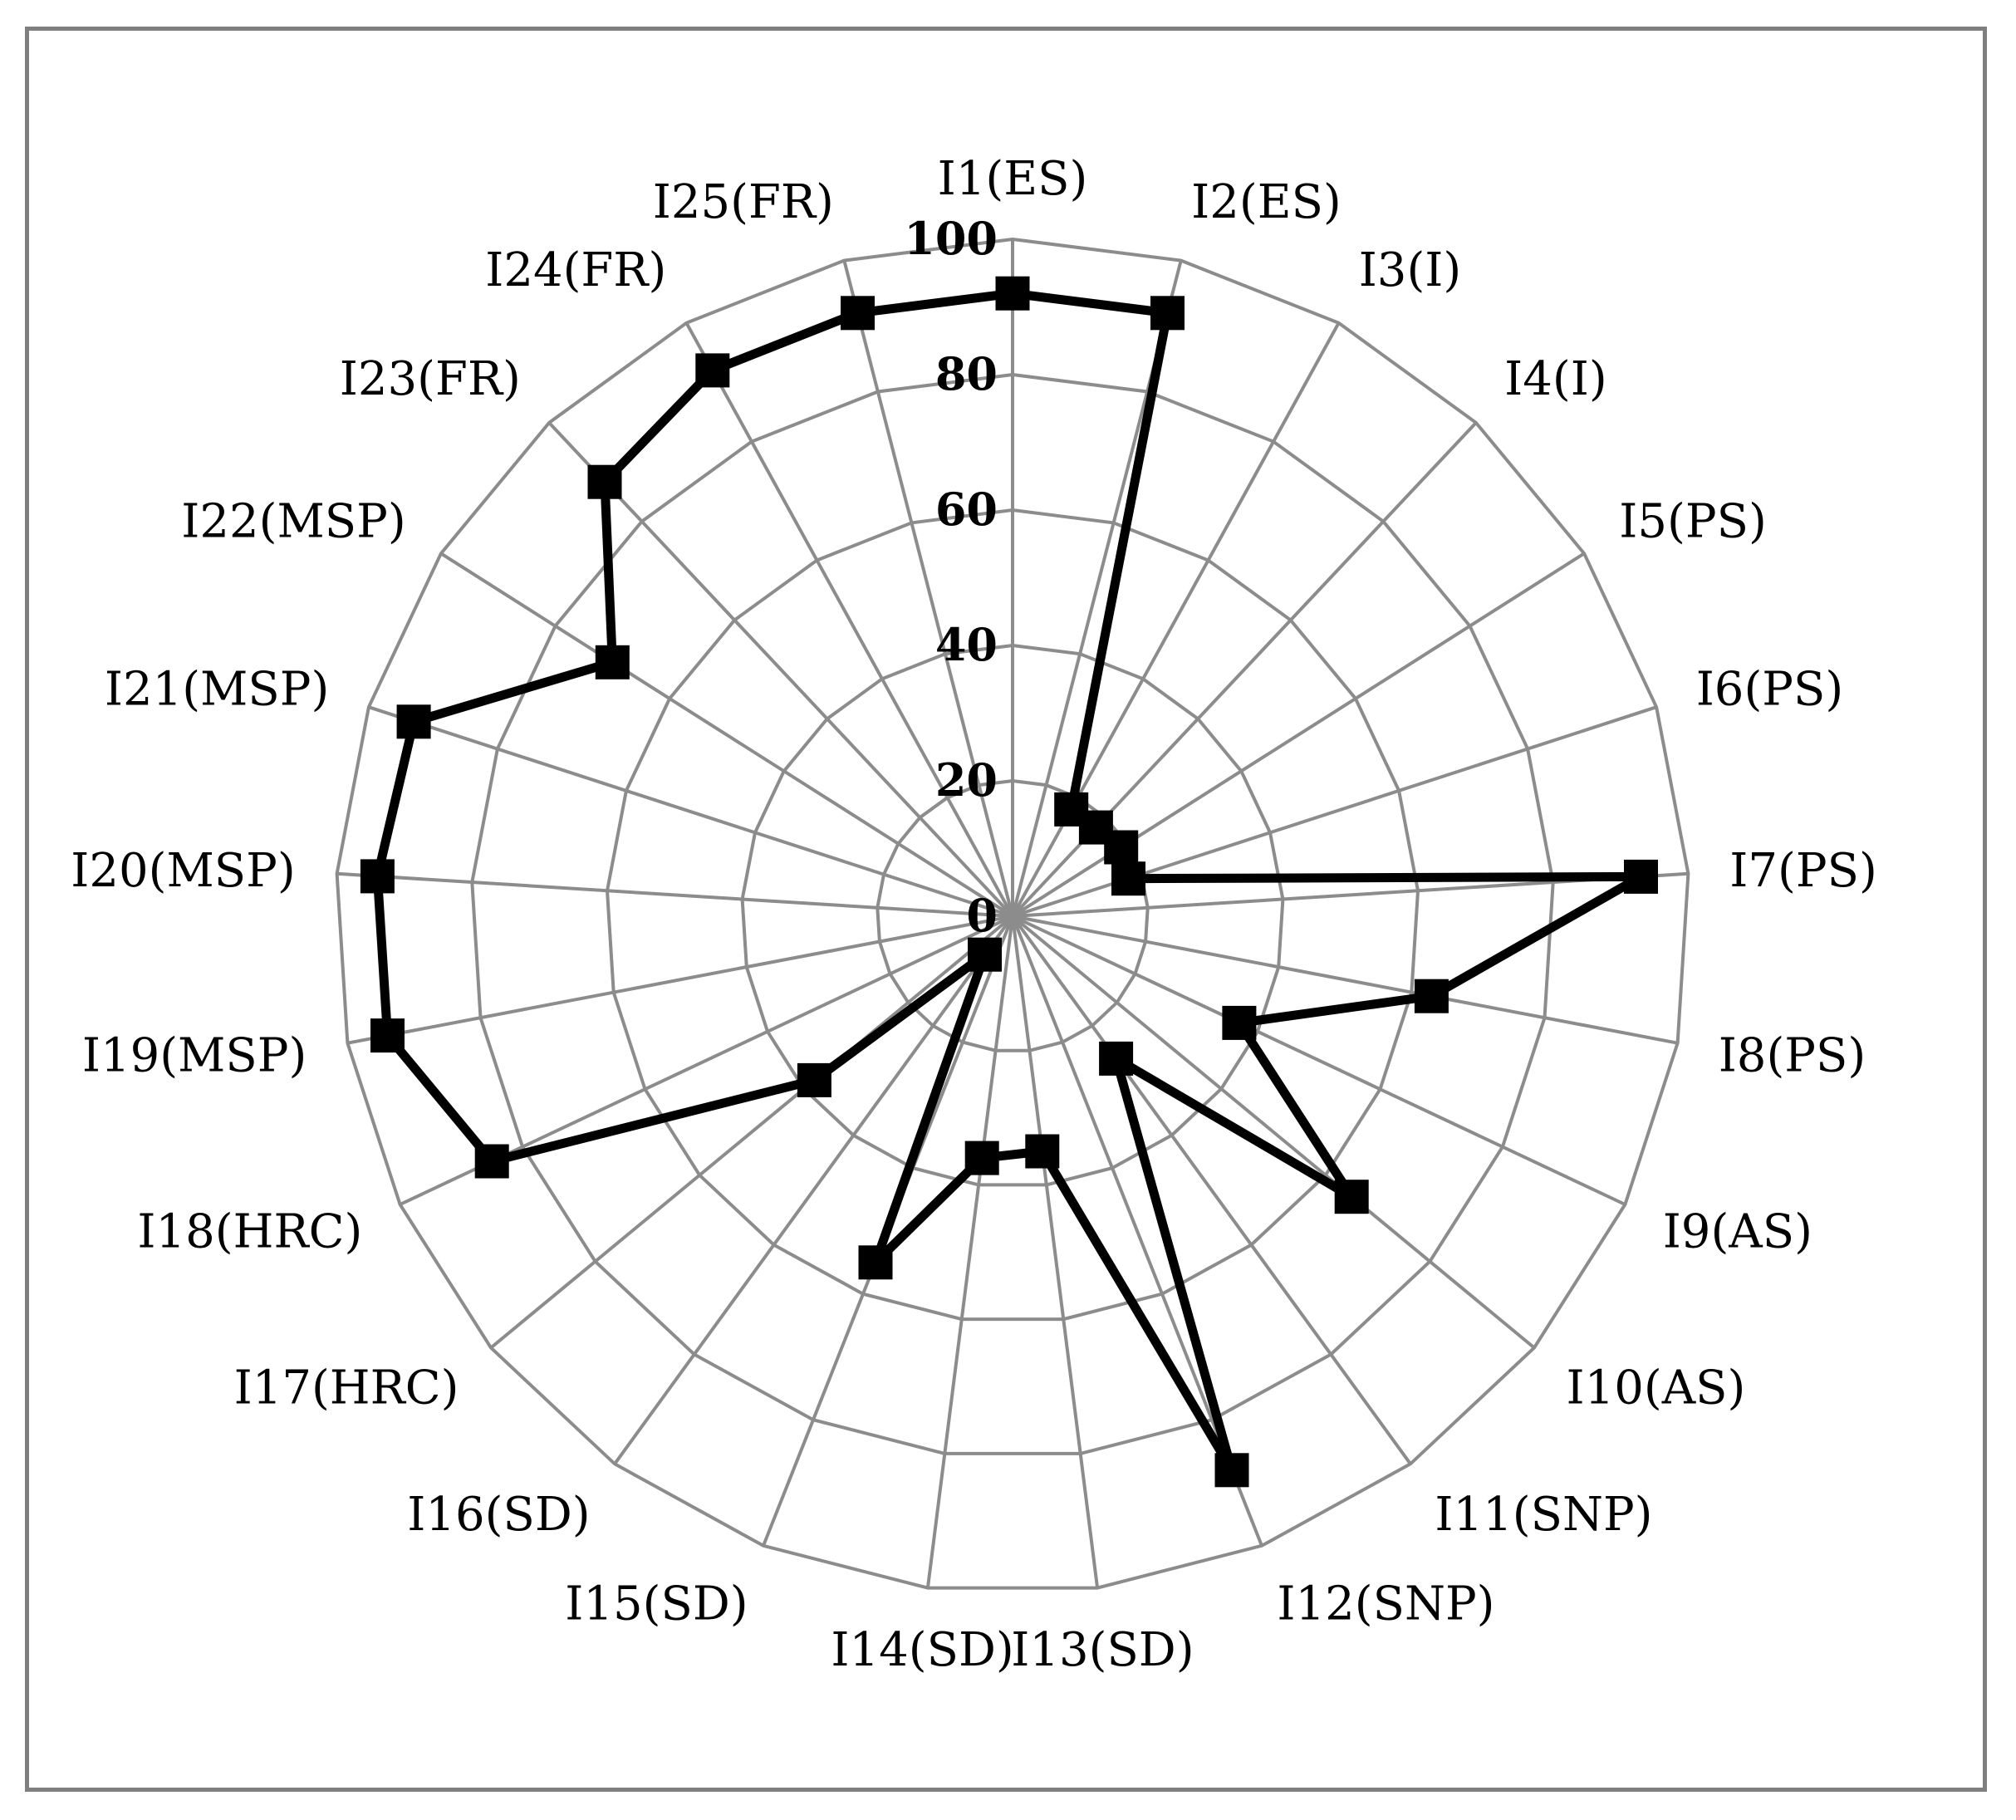 The width and height of the screenshot is (2016, 1820). Describe the element at coordinates (1013, 179) in the screenshot. I see `category-label-1: I1(ES)` at that location.